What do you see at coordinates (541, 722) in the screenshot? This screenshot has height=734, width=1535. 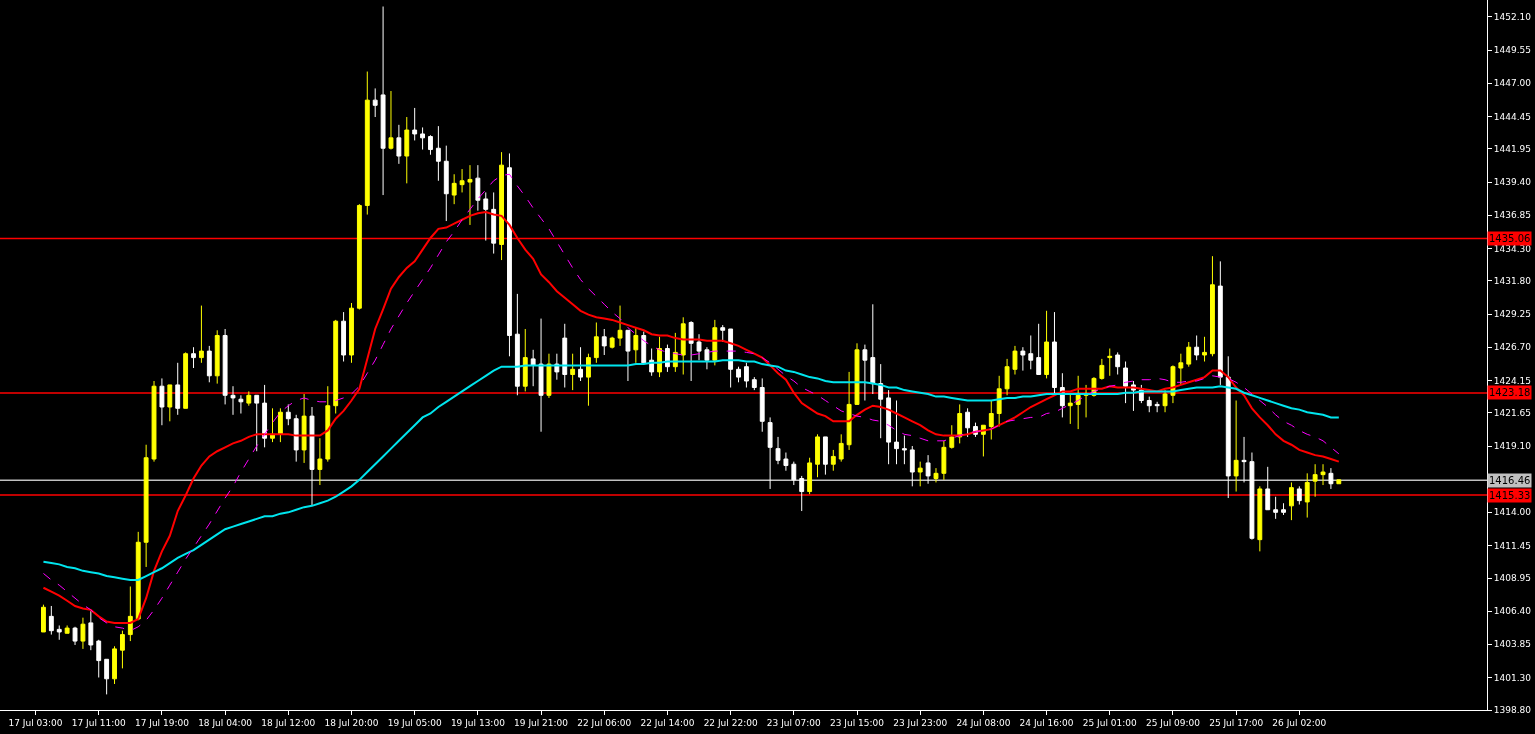 I see `x-tick-label: 19 Jul 21:00` at bounding box center [541, 722].